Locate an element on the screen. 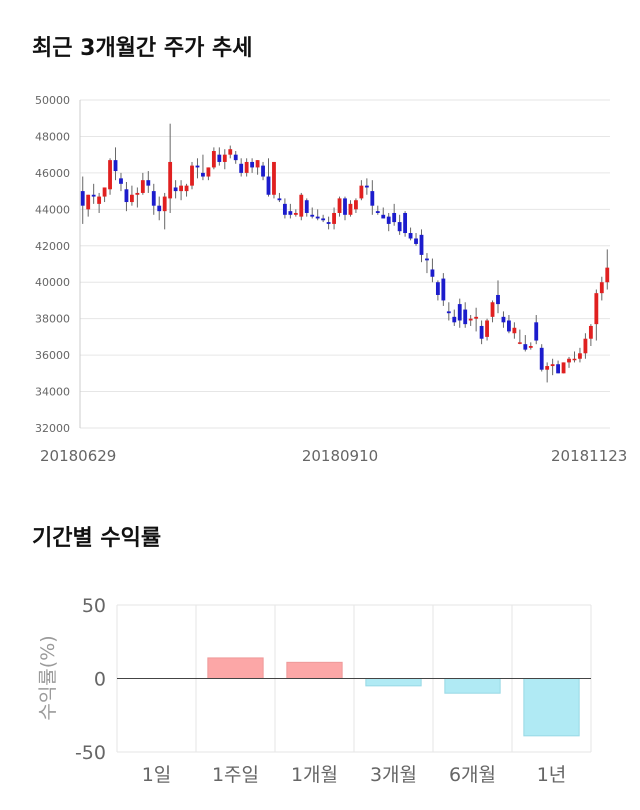 The image size is (640, 810). candle-y-tick-label: 32000 is located at coordinates (52, 428).